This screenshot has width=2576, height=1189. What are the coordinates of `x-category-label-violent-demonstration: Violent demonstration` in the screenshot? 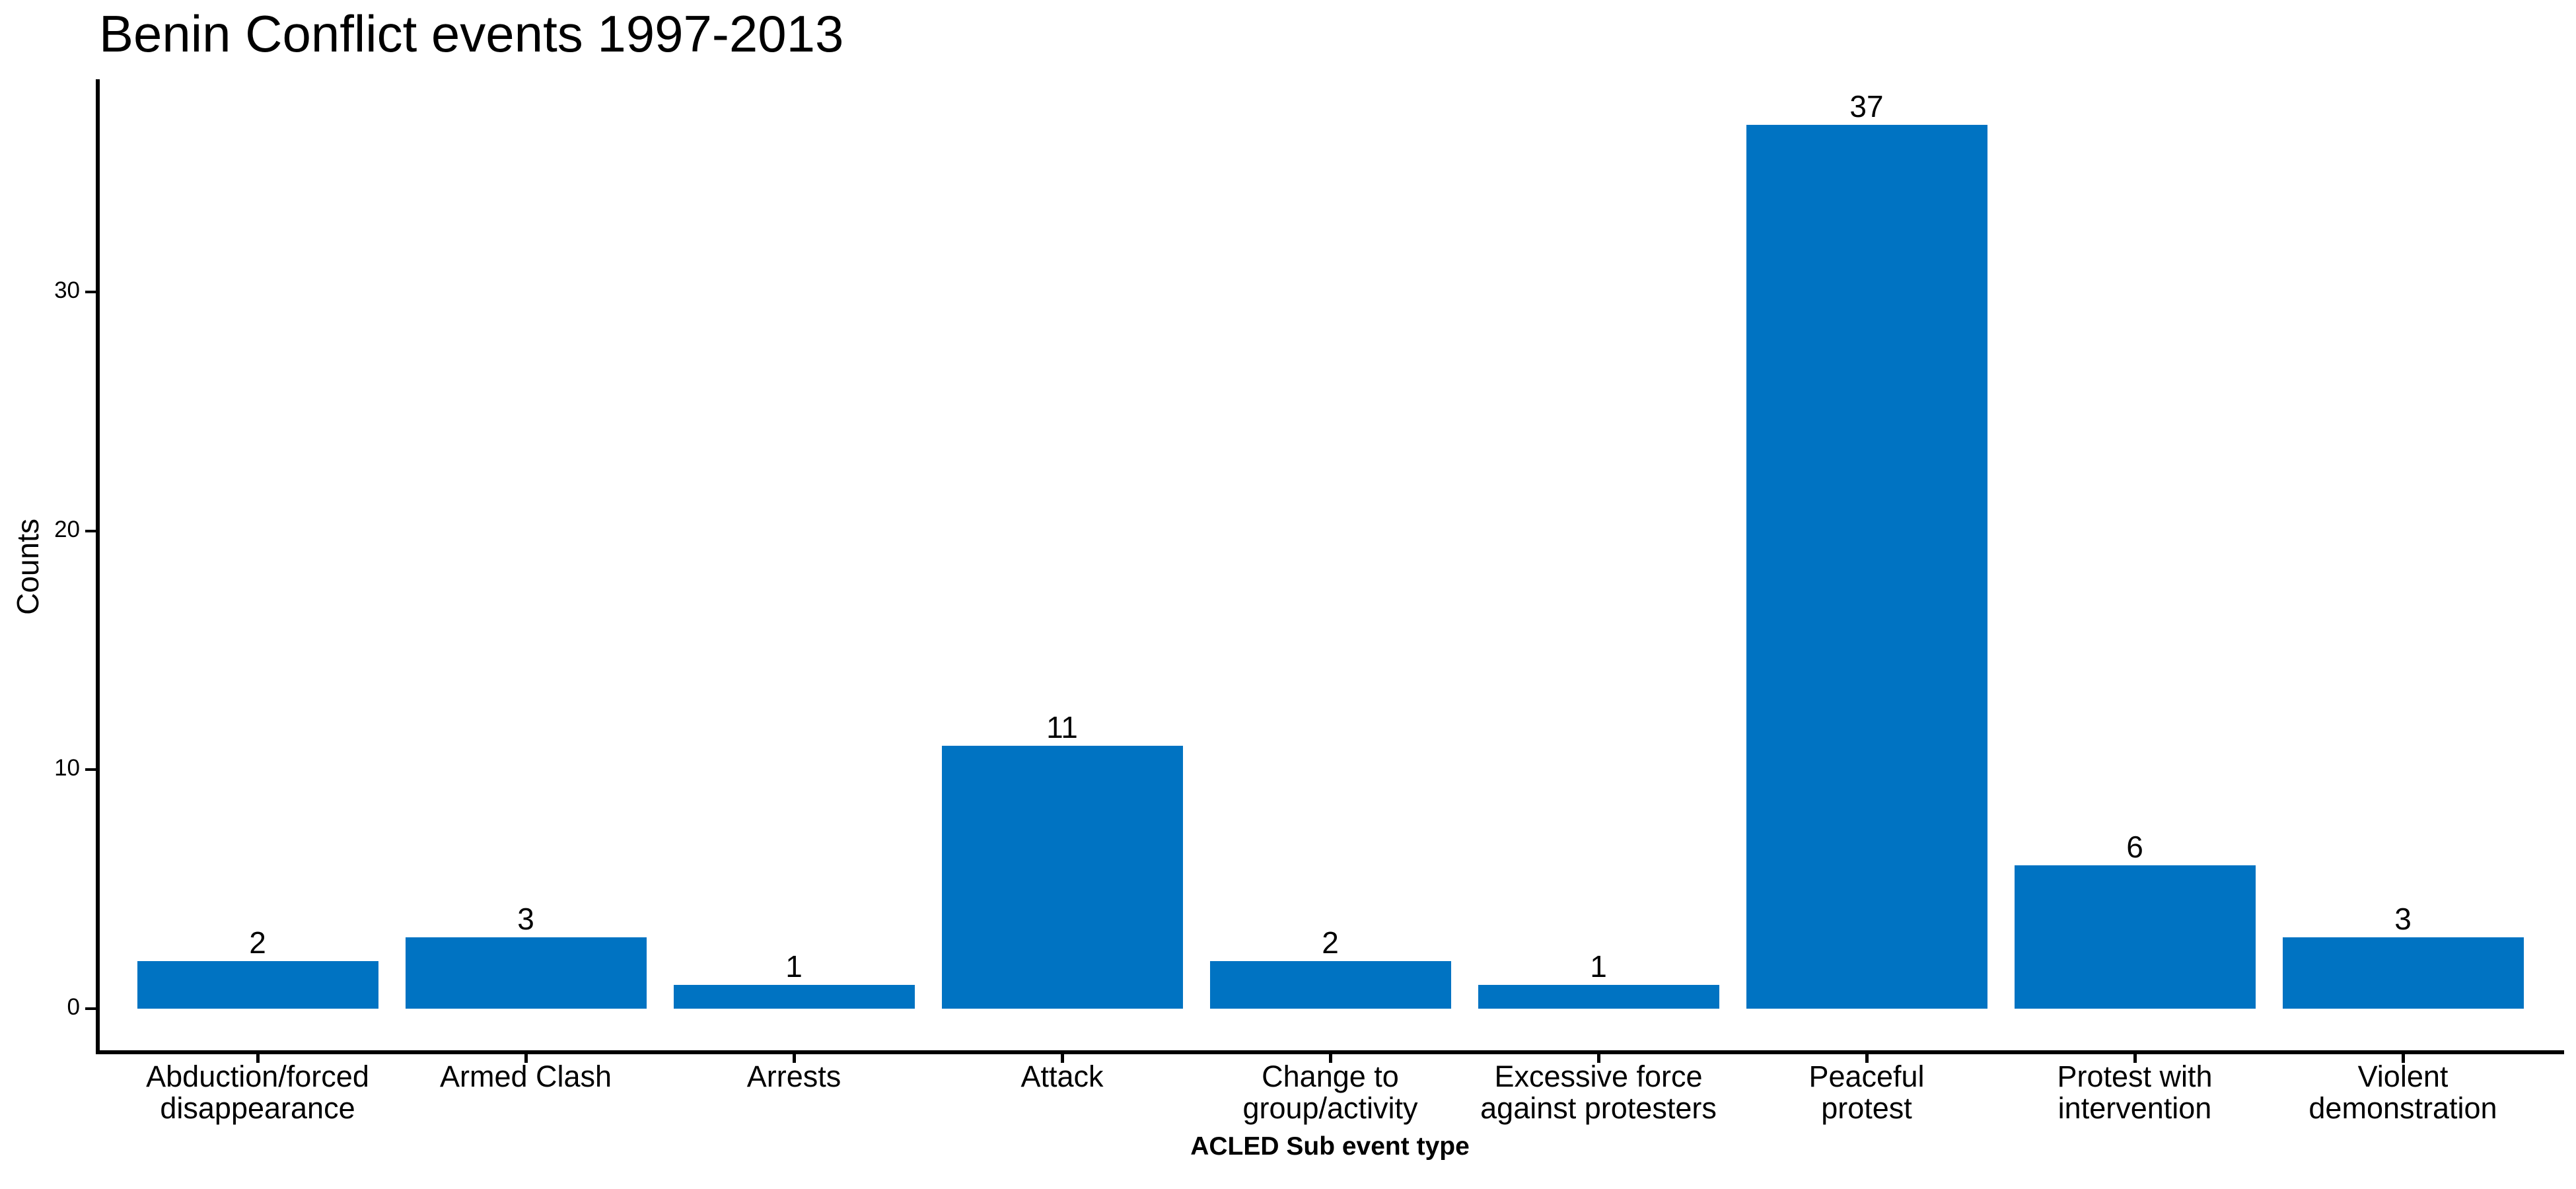 It's located at (2402, 1092).